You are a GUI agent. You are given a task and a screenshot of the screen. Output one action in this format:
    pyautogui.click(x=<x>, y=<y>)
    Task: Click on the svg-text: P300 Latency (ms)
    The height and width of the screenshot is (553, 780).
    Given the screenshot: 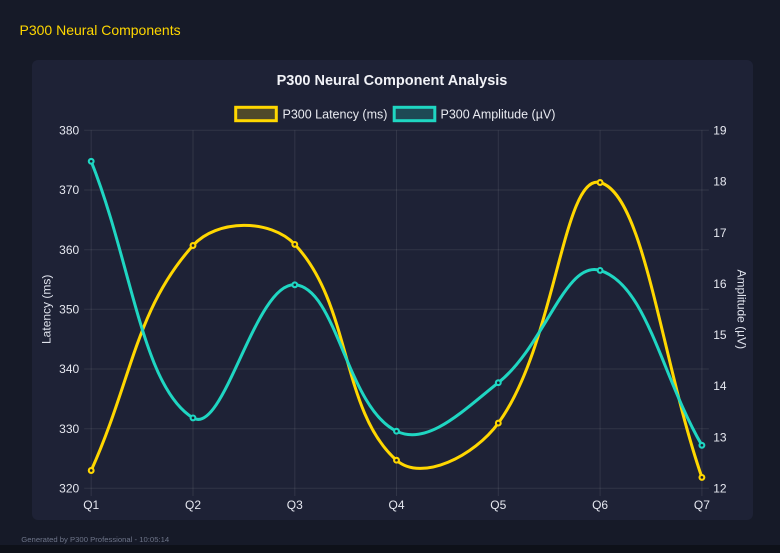 What is the action you would take?
    pyautogui.click(x=335, y=114)
    